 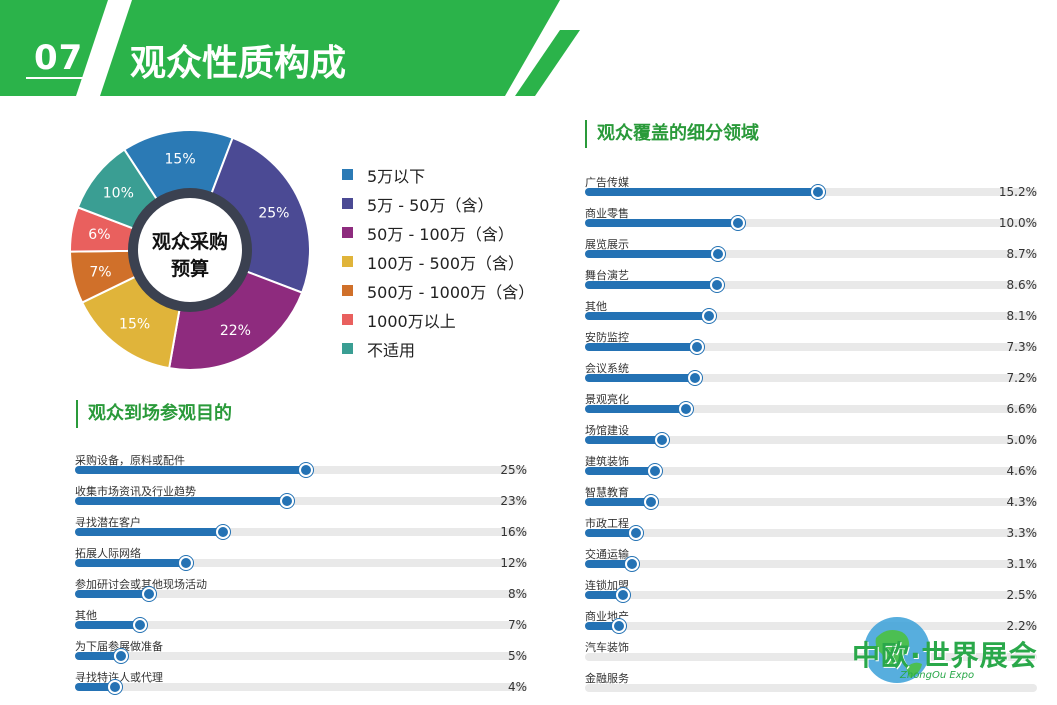 What do you see at coordinates (607, 523) in the screenshot?
I see `bar-category-label: 市政工程` at bounding box center [607, 523].